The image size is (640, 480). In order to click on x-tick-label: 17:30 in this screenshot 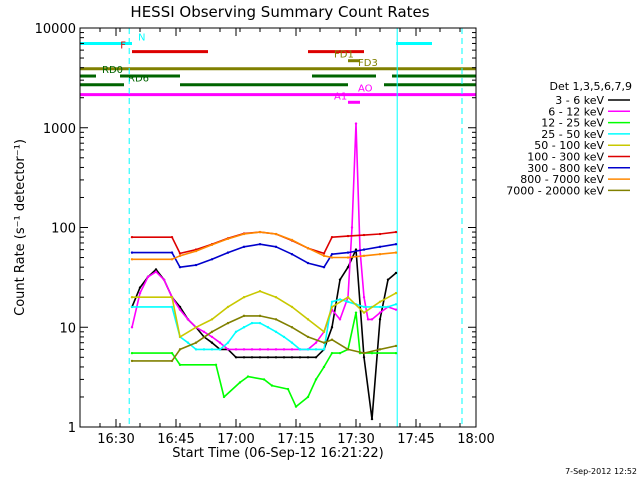, I will do `click(355, 439)`.